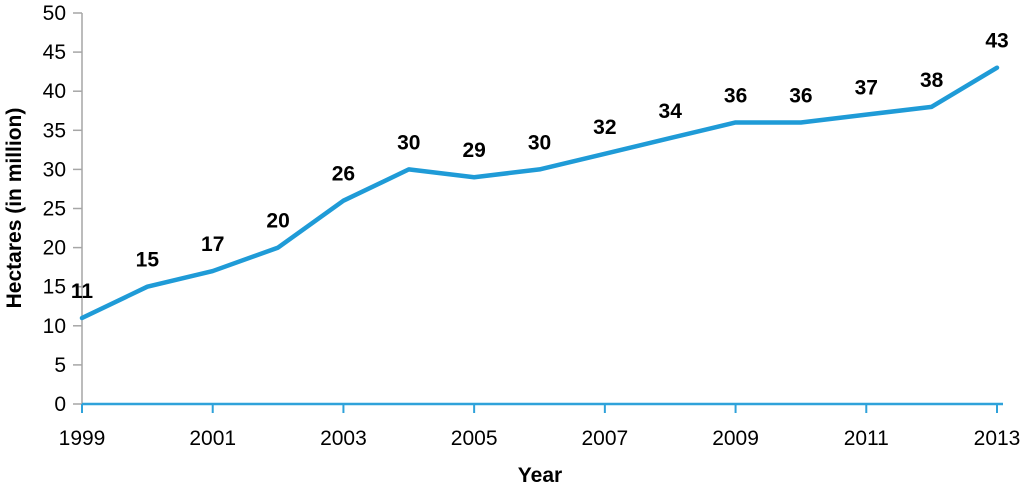  I want to click on x-axis-tick-label: 2013, so click(997, 438).